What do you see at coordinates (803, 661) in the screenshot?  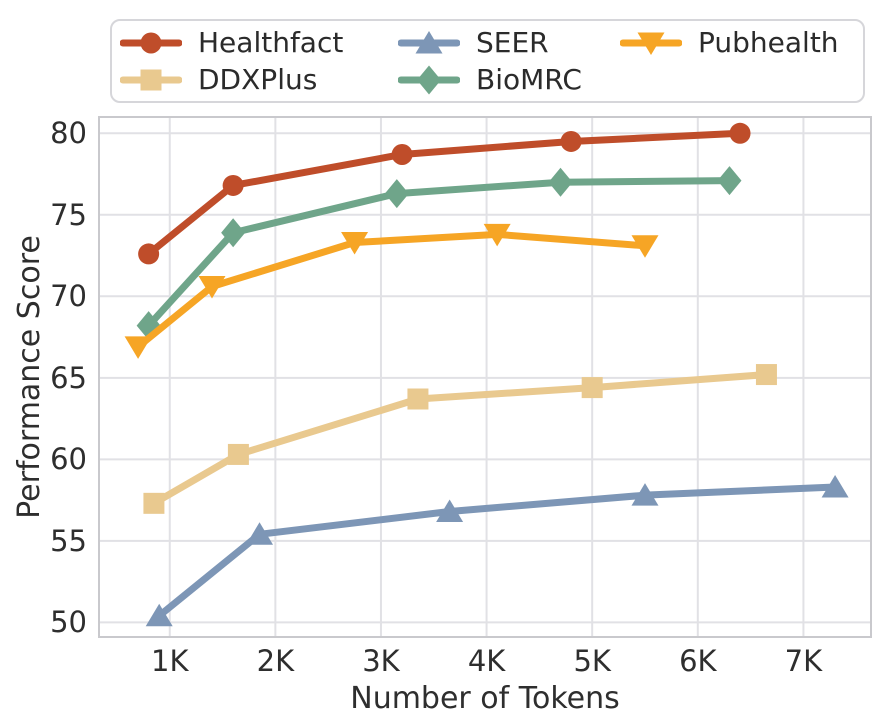 I see `x-tick-label: 7K` at bounding box center [803, 661].